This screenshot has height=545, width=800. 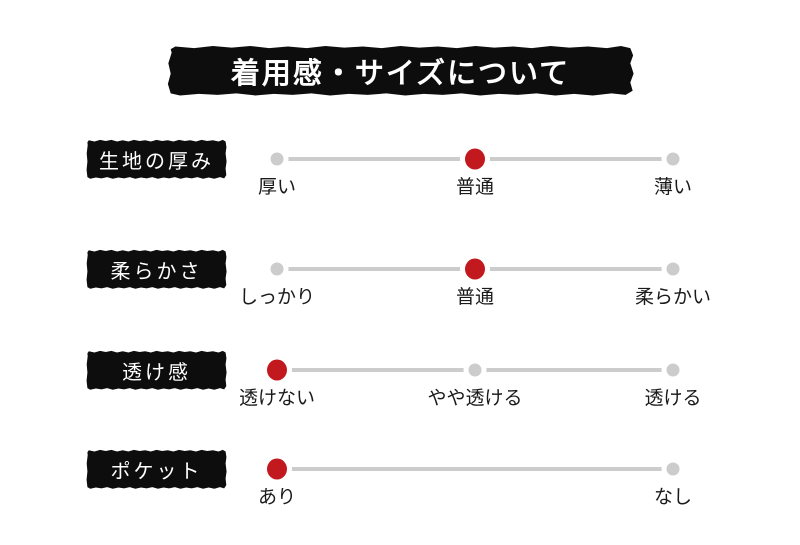 I want to click on row-label-sheerness: 透け感, so click(x=156, y=370).